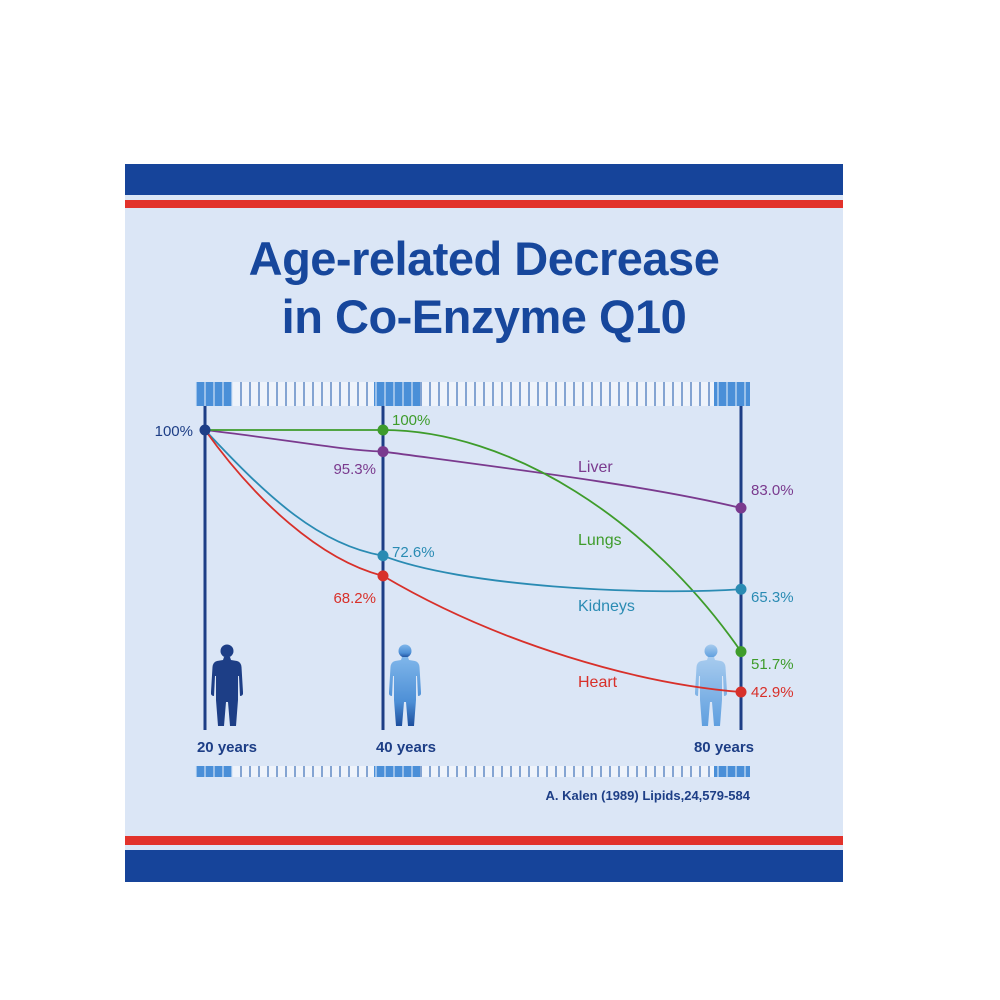 This screenshot has width=1000, height=1000. Describe the element at coordinates (484, 179) in the screenshot. I see `top-blue-band` at that location.